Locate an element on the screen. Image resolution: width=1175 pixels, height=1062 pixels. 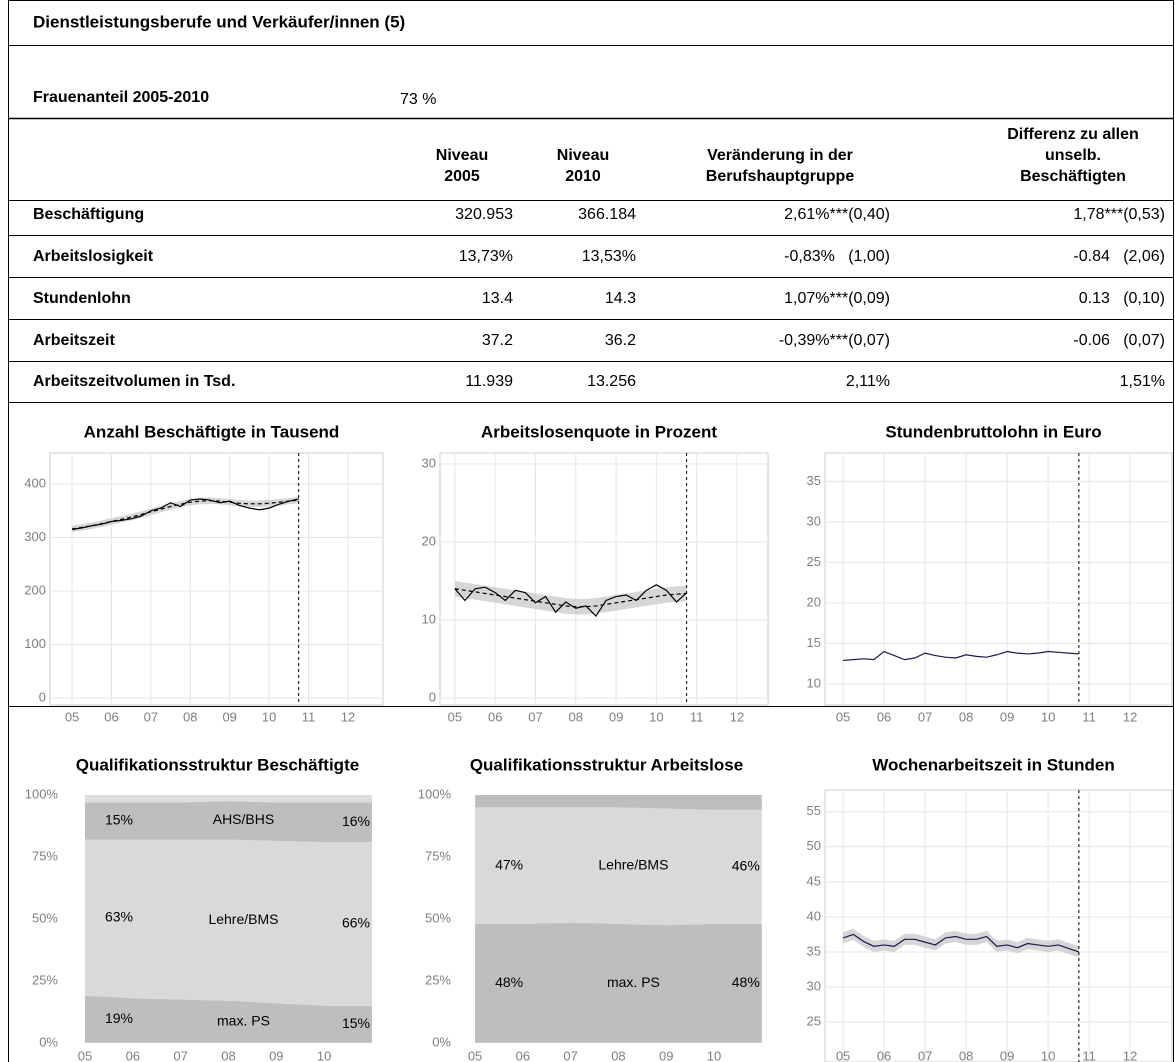
cell: 13,73% is located at coordinates (486, 256).